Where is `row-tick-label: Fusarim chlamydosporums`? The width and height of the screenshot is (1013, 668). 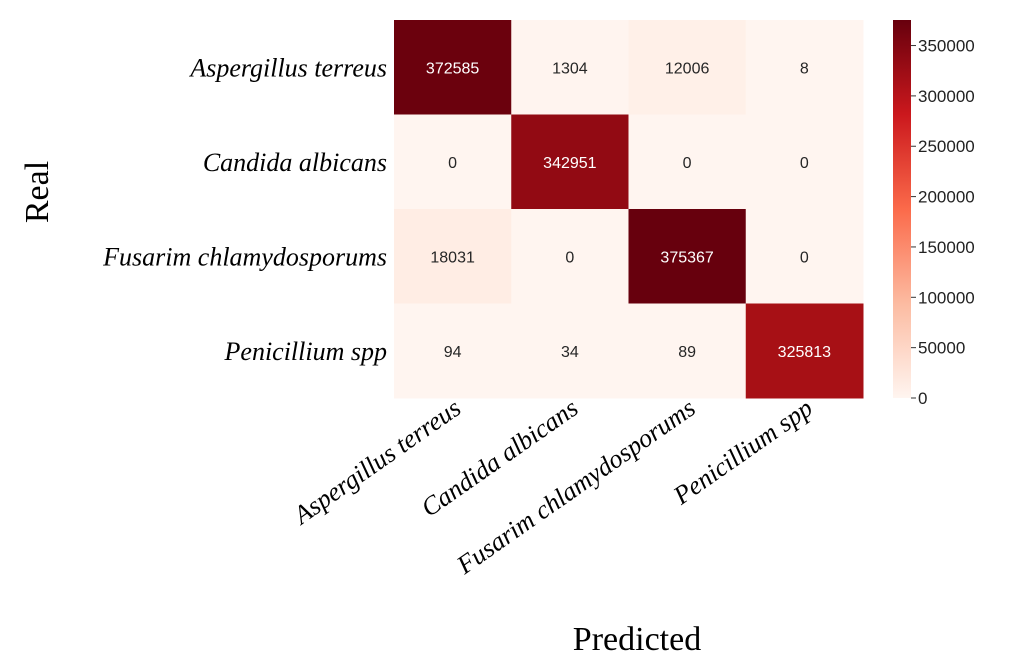
row-tick-label: Fusarim chlamydosporums is located at coordinates (244, 256).